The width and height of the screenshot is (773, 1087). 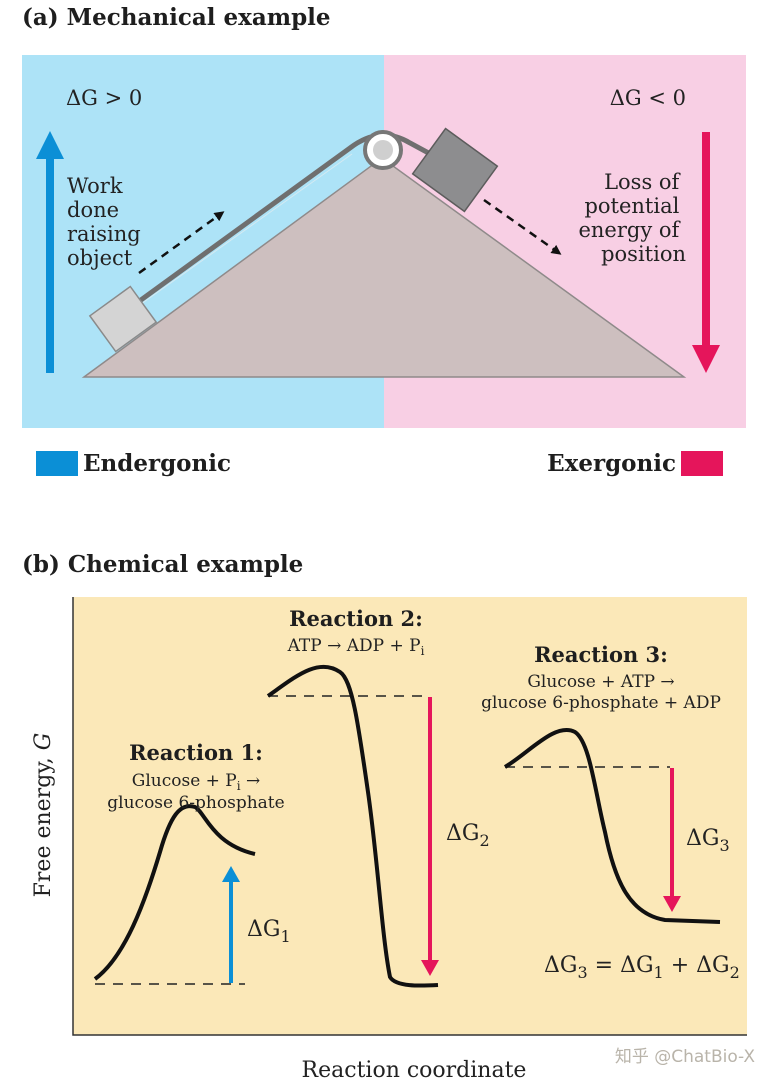 I want to click on exergonic-down-arrow-icon, so click(x=706, y=359).